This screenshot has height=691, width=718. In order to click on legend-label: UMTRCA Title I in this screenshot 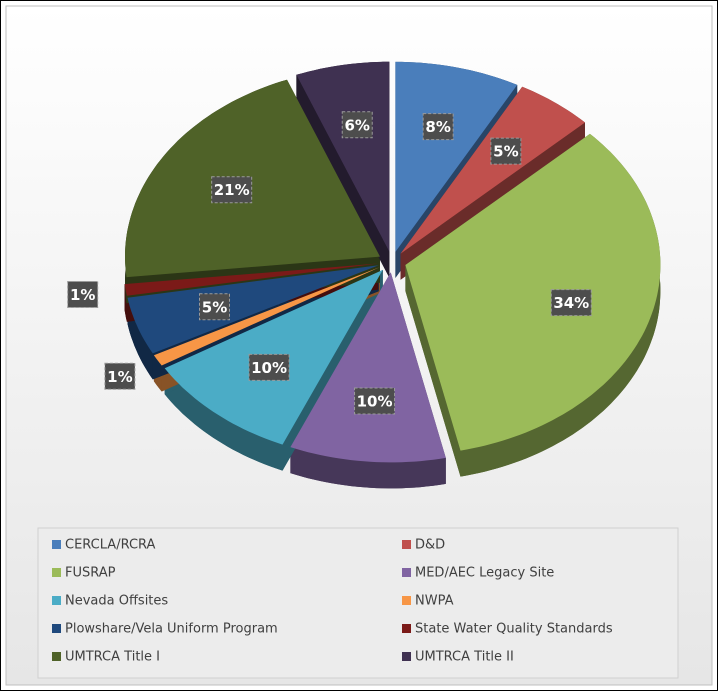, I will do `click(112, 657)`.